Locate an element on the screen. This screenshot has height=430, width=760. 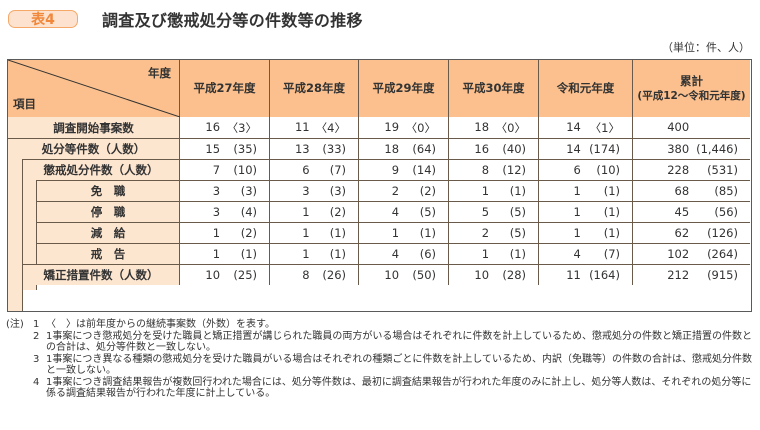
cell-persons: 〈0〉 is located at coordinates (510, 128).